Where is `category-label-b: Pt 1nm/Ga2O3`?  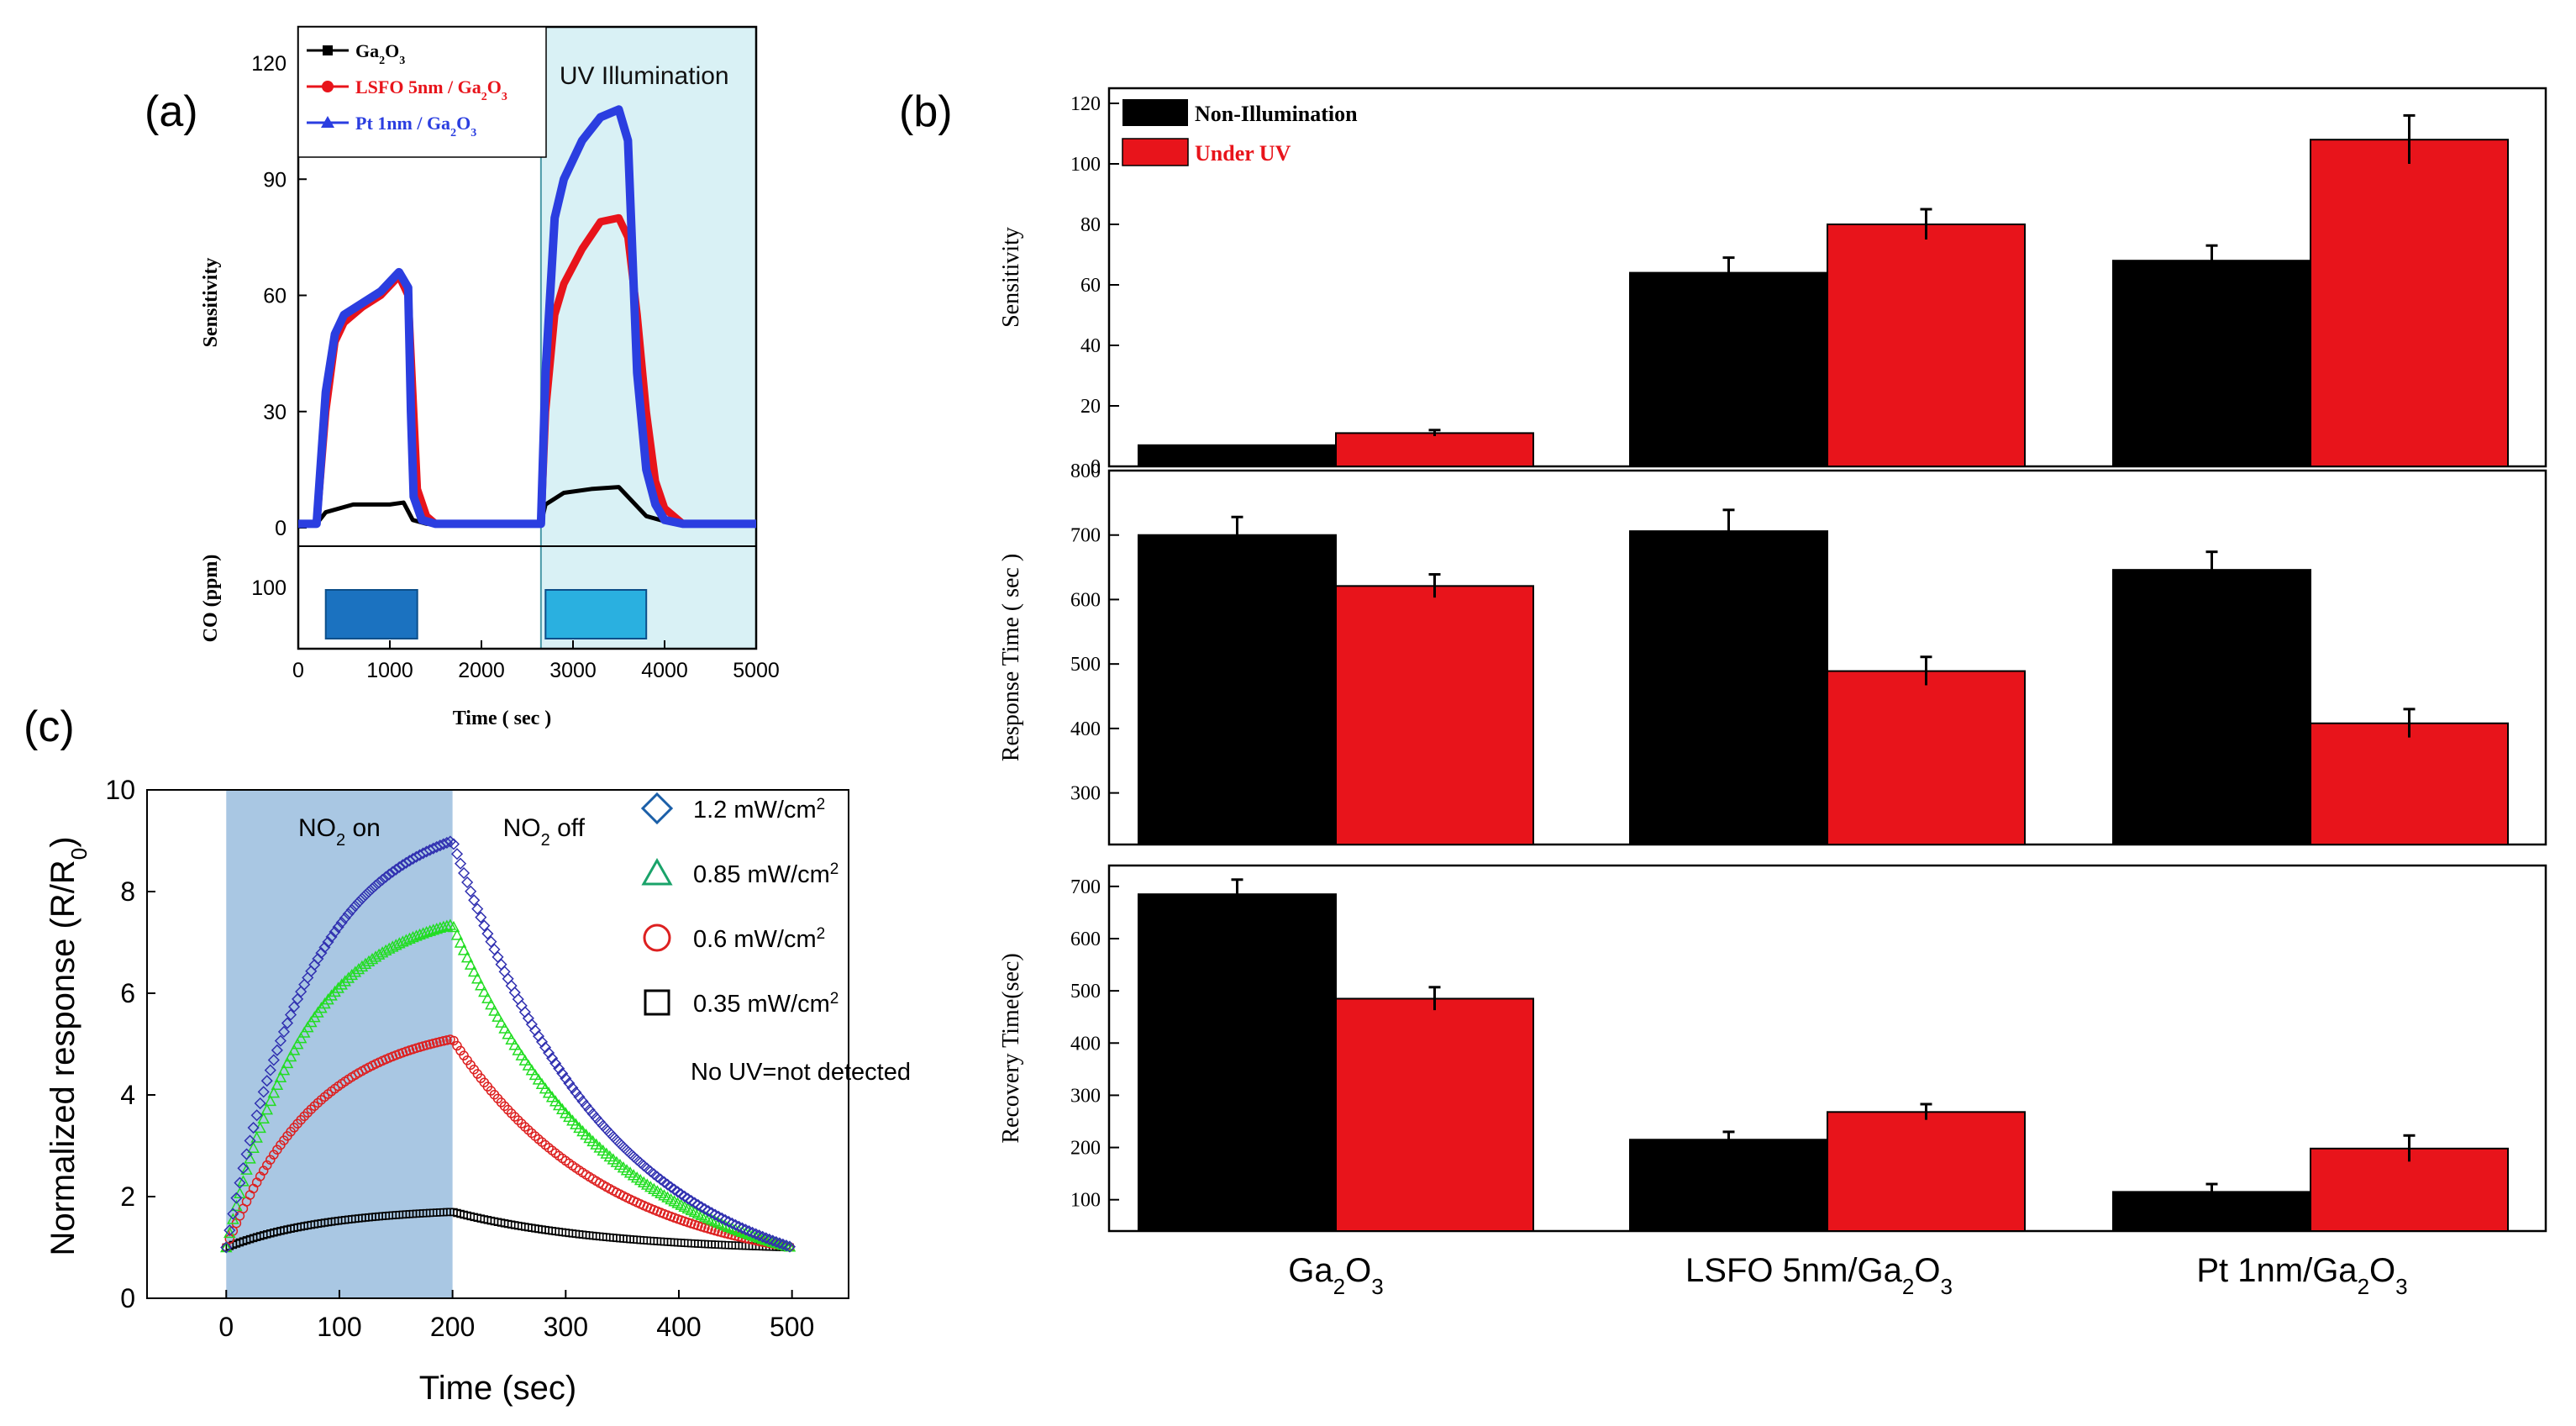 category-label-b: Pt 1nm/Ga2O3 is located at coordinates (2301, 1275).